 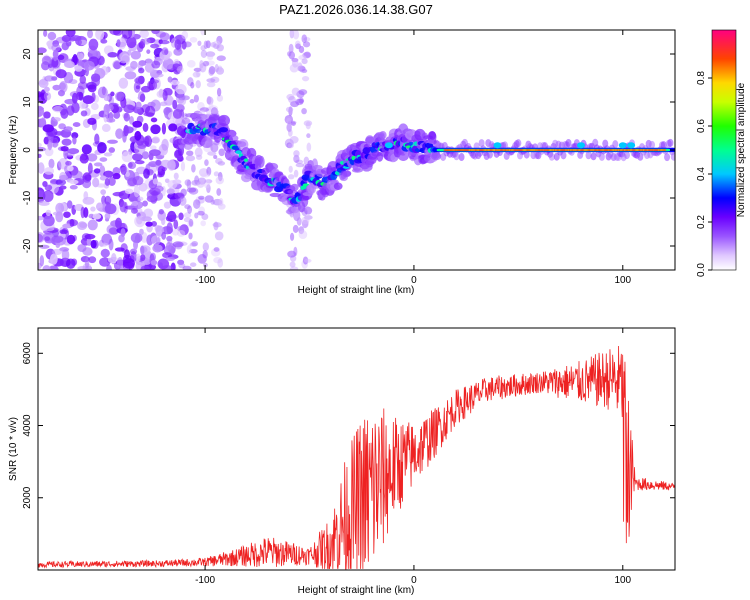 What do you see at coordinates (622, 280) in the screenshot?
I see `spectrogram-x-tick-label: 100` at bounding box center [622, 280].